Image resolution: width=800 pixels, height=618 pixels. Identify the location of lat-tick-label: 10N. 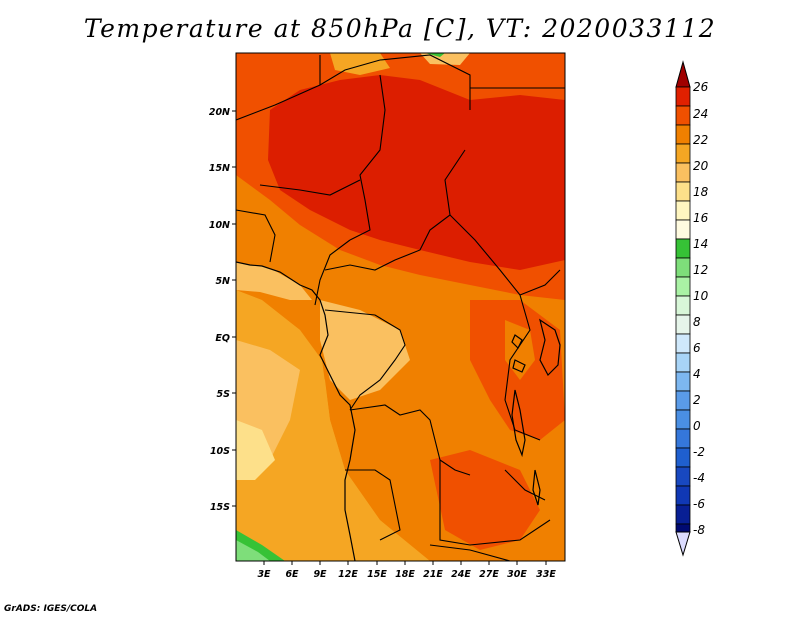
(219, 225).